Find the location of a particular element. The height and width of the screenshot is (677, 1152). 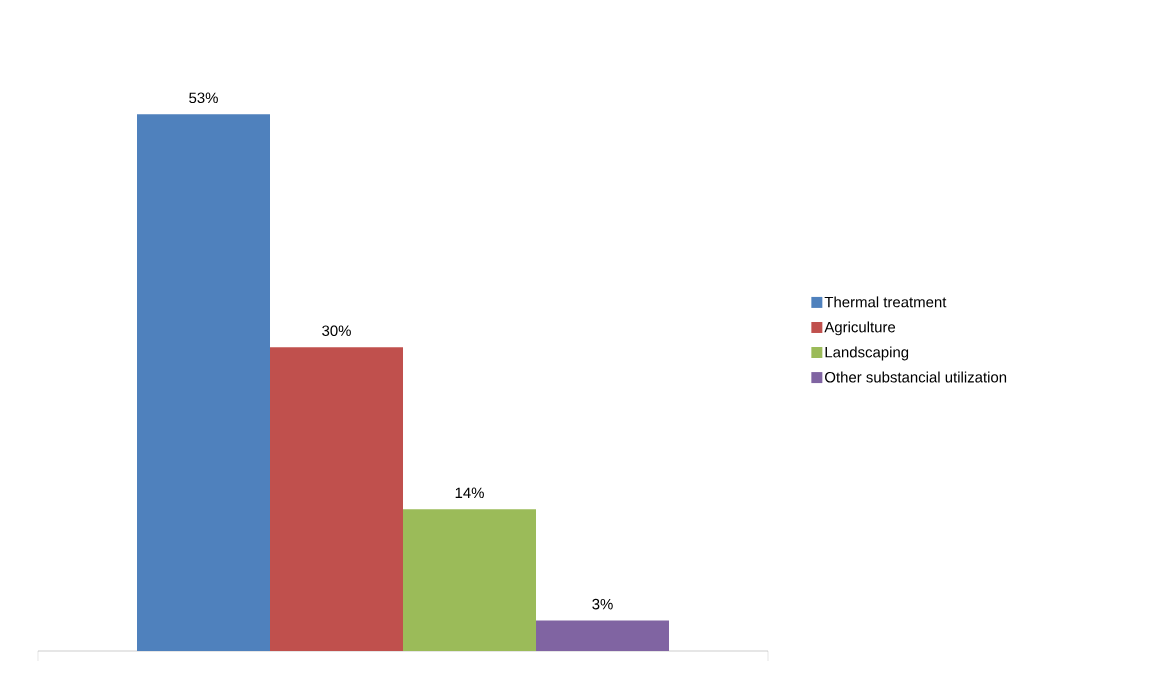

data-label: 3% is located at coordinates (602, 604).